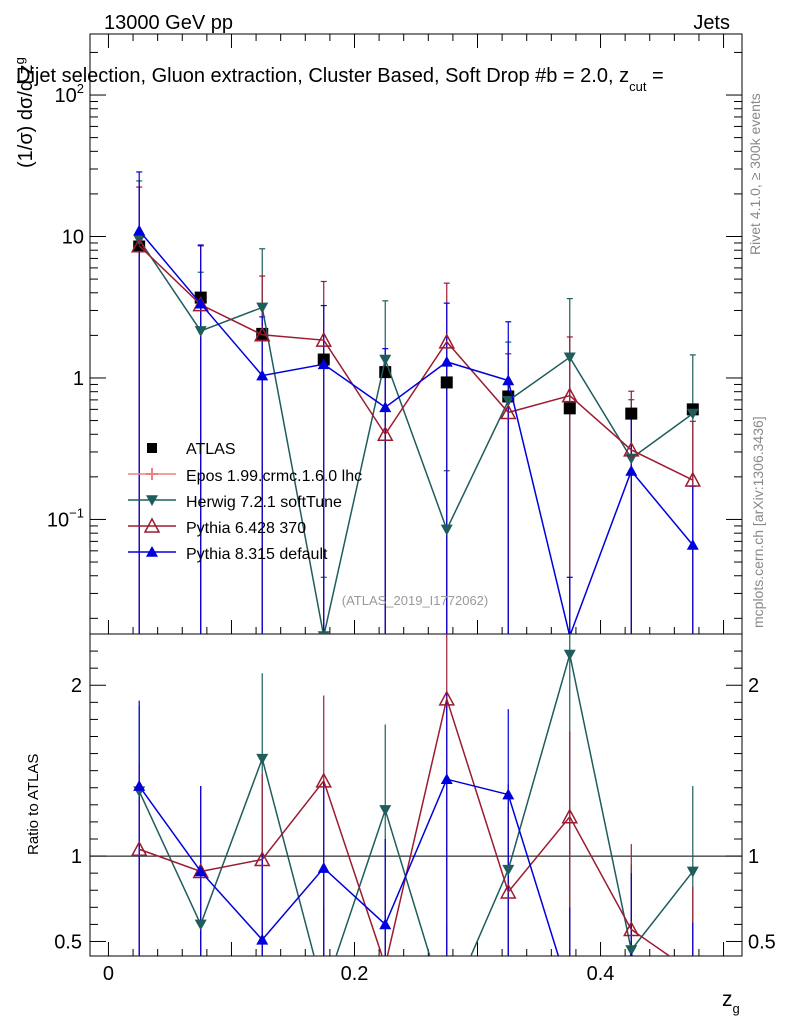 This screenshot has width=786, height=1024. Describe the element at coordinates (246, 528) in the screenshot. I see `legend-label-pythia6: Pythia 6.428 370` at that location.